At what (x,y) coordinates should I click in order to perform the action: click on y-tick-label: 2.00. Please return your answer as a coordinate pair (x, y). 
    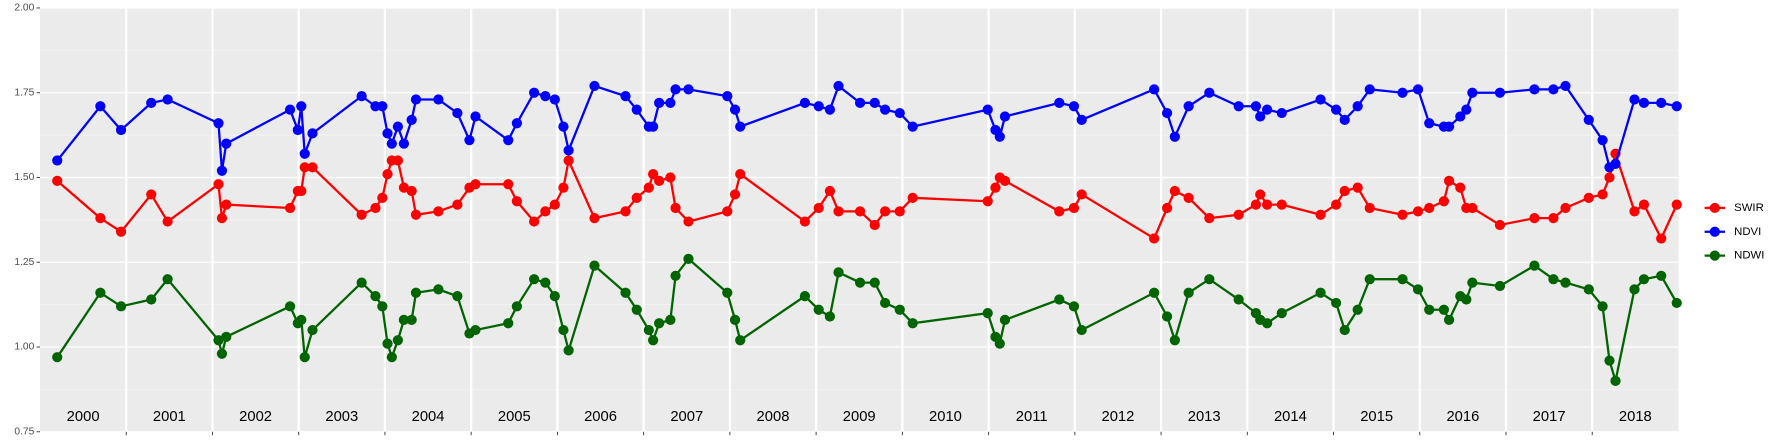
    Looking at the image, I should click on (24, 8).